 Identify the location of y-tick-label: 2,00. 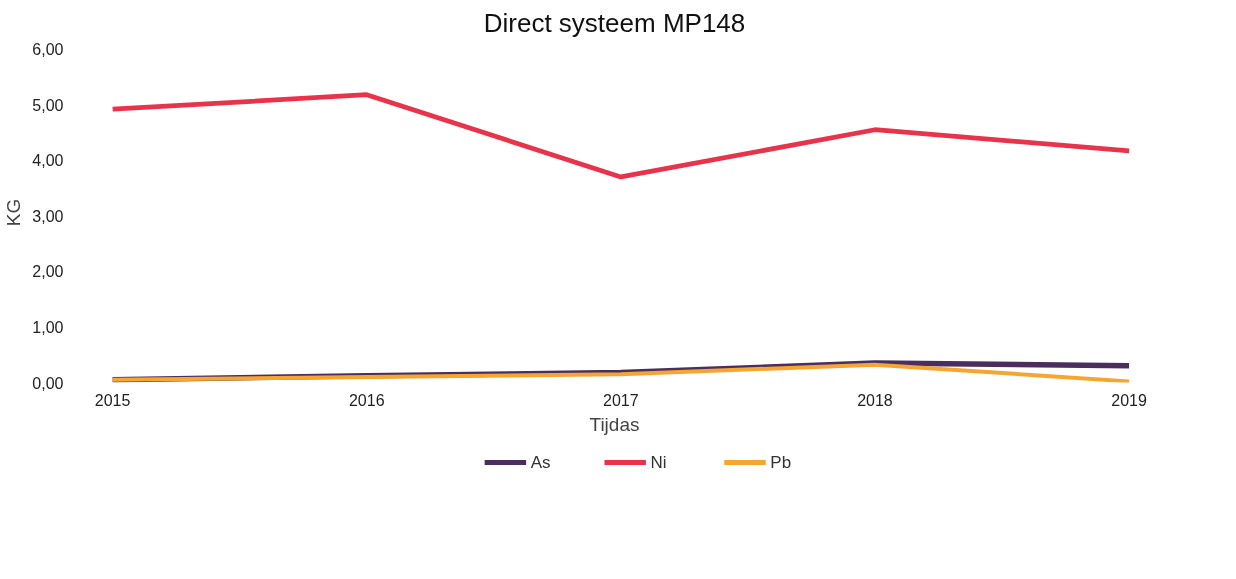
(48, 272).